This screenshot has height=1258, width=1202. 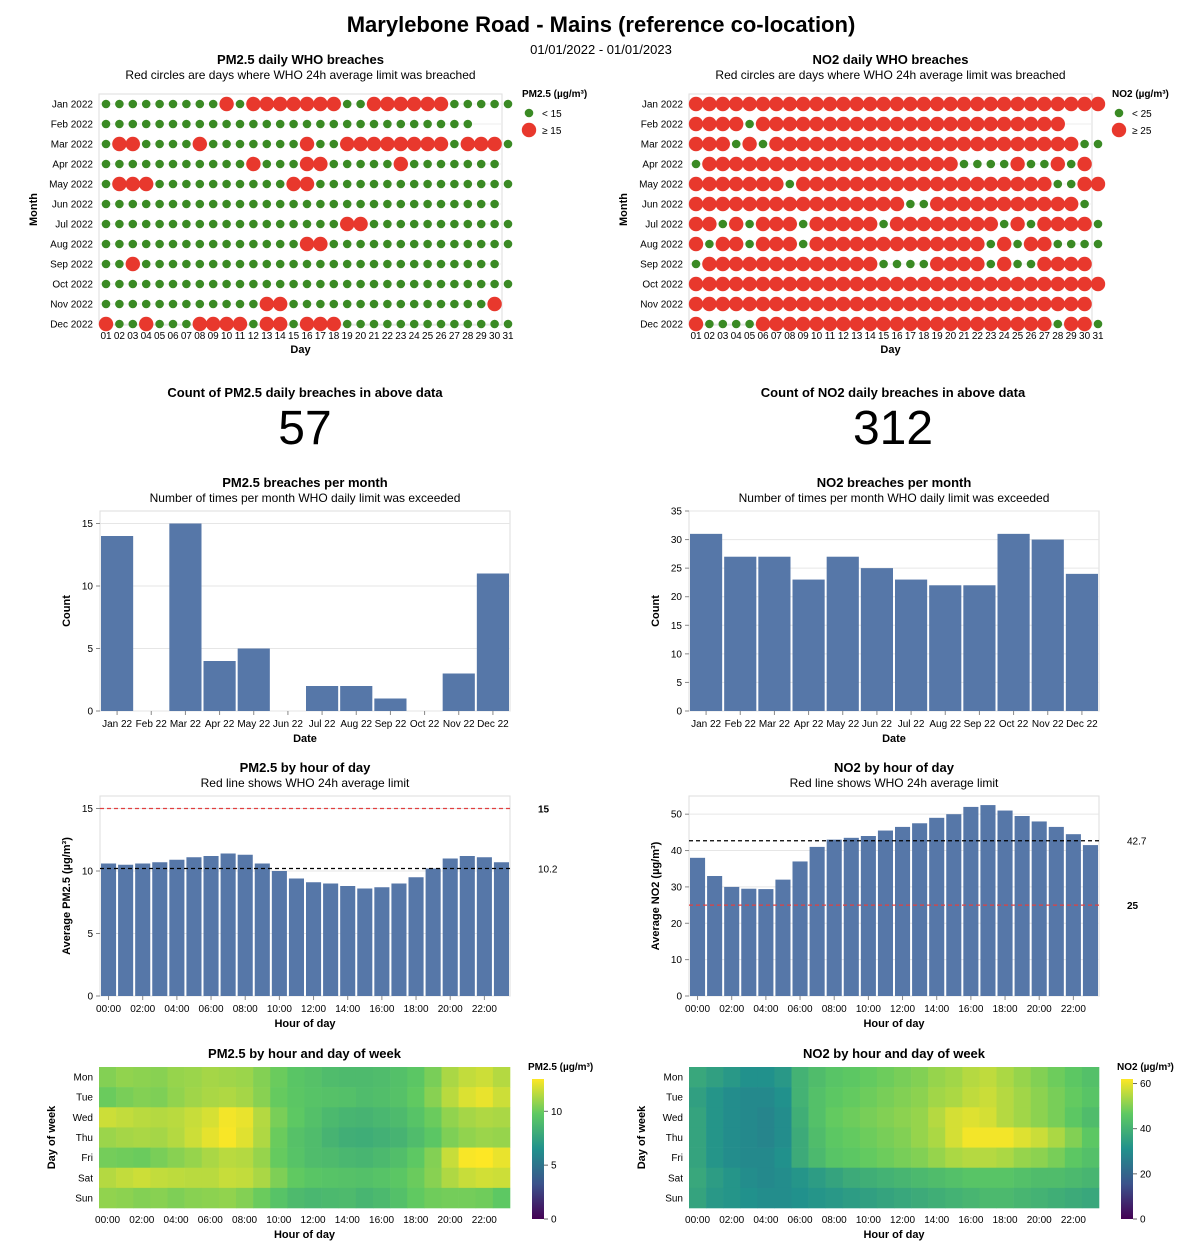 What do you see at coordinates (1045, 336) in the screenshot?
I see `no2-dots-day-label: 27` at bounding box center [1045, 336].